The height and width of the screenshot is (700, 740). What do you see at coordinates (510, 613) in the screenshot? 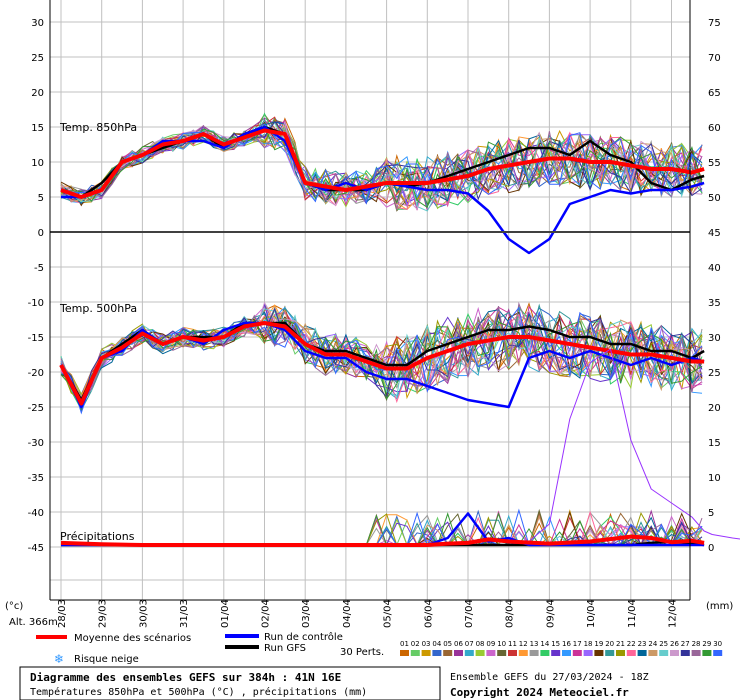
I see `date-tick-label: 08/04` at bounding box center [510, 613].